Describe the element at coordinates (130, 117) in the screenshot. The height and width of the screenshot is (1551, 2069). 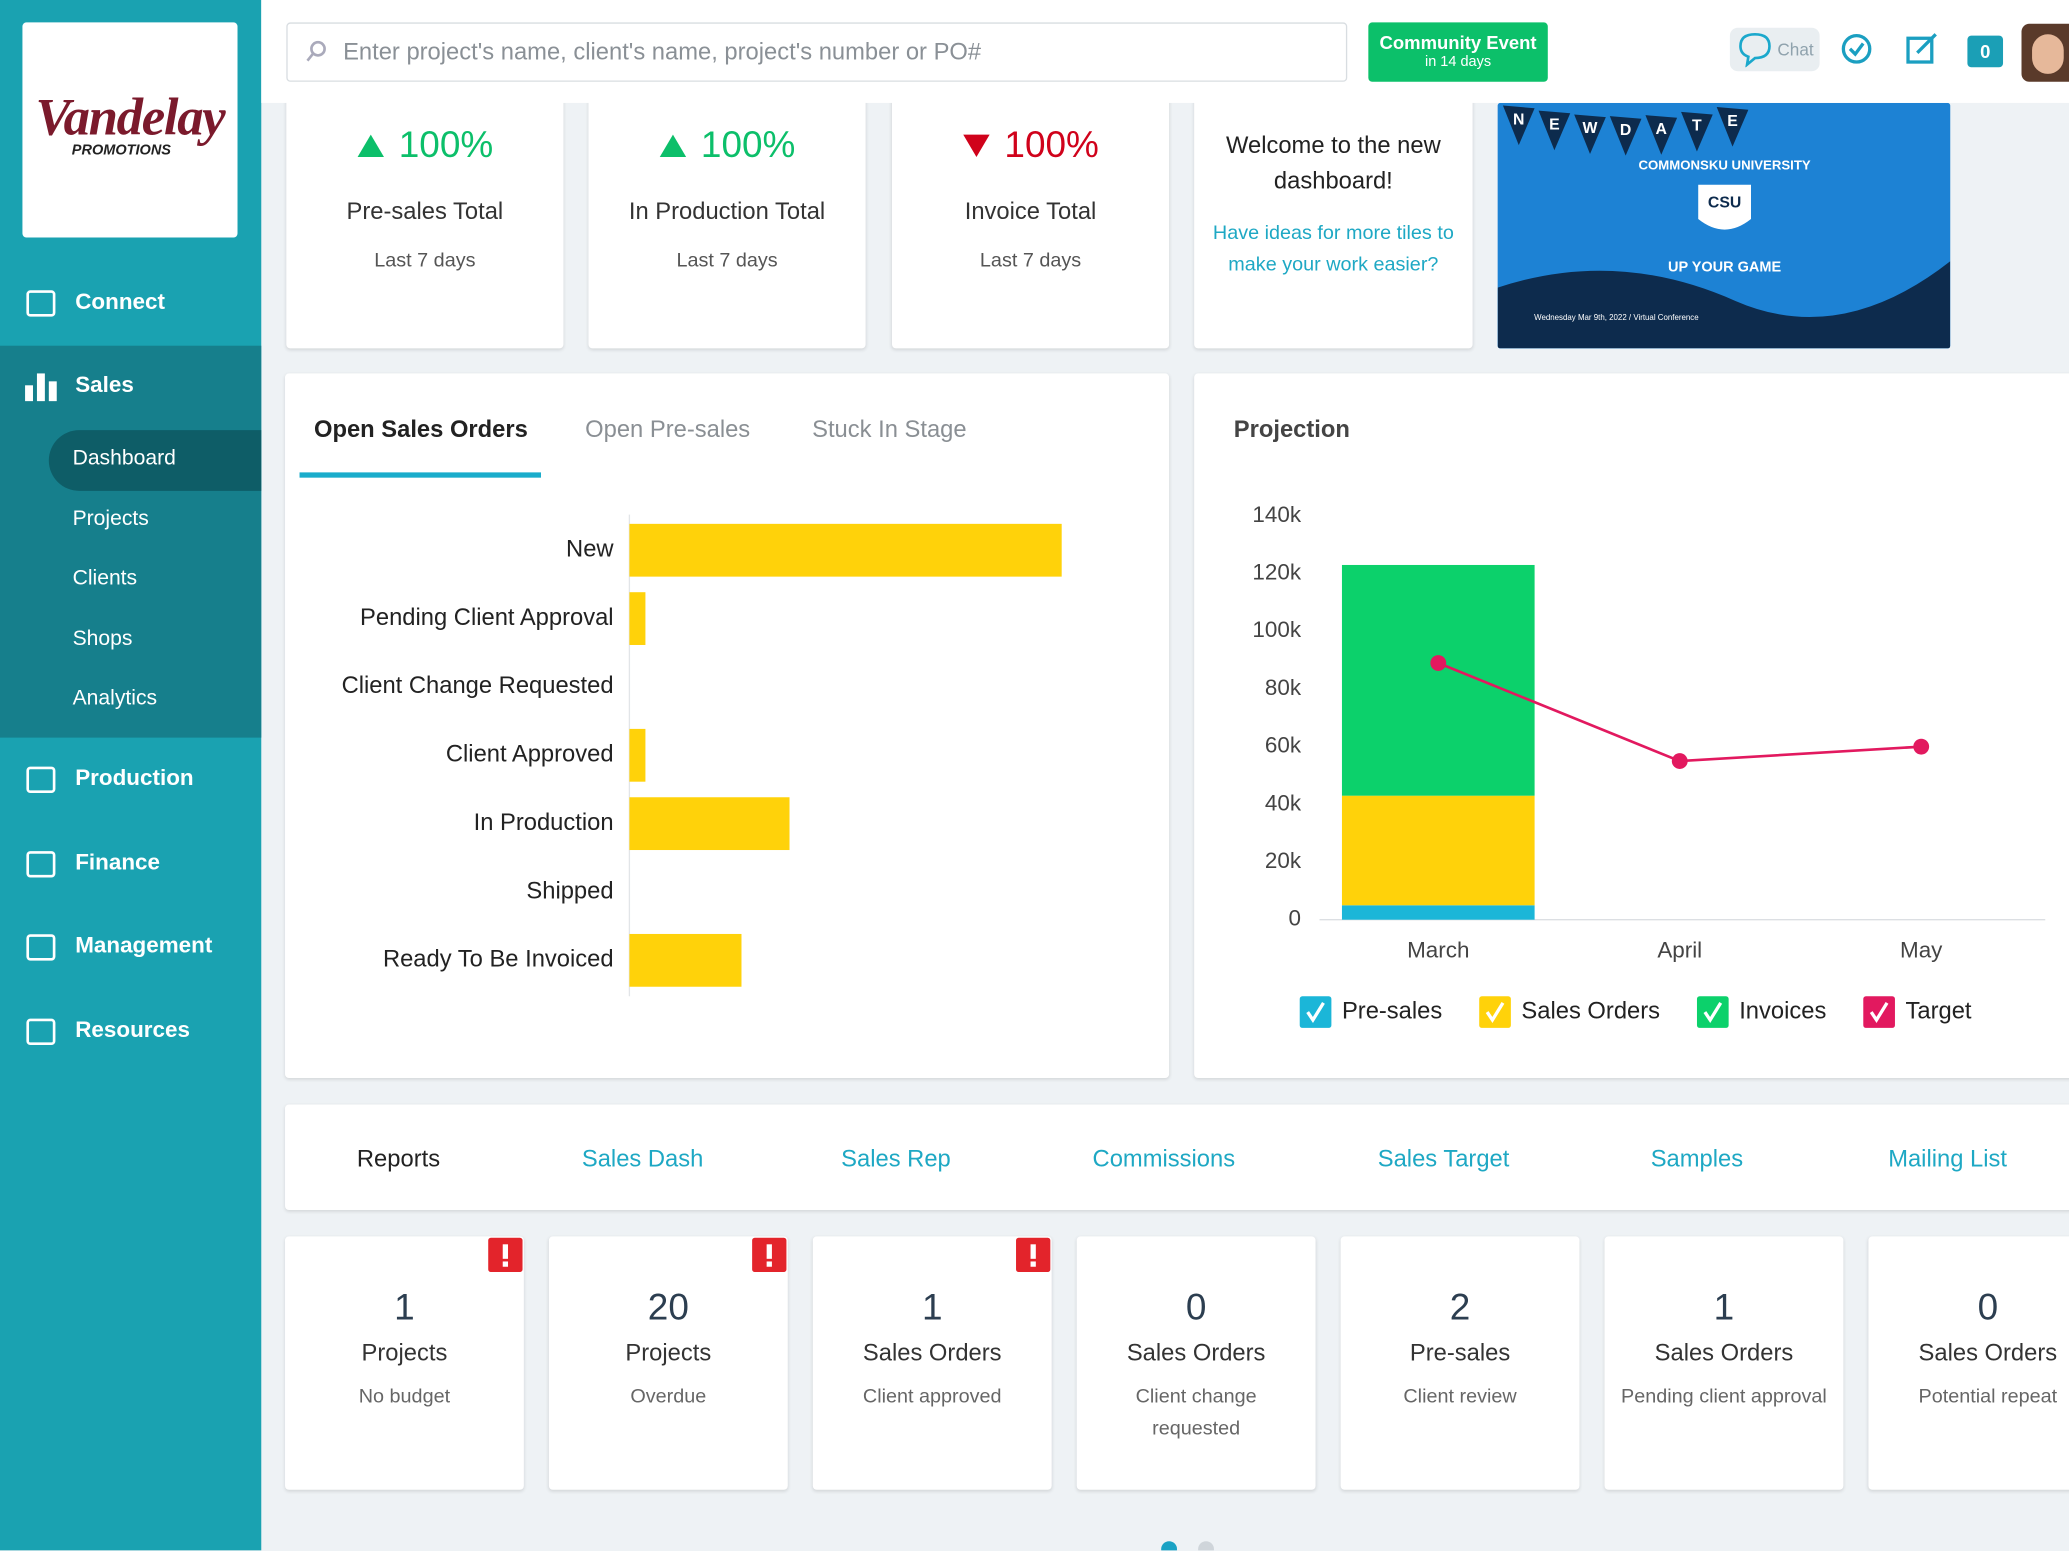
I see `logo-name: Vandelay` at that location.